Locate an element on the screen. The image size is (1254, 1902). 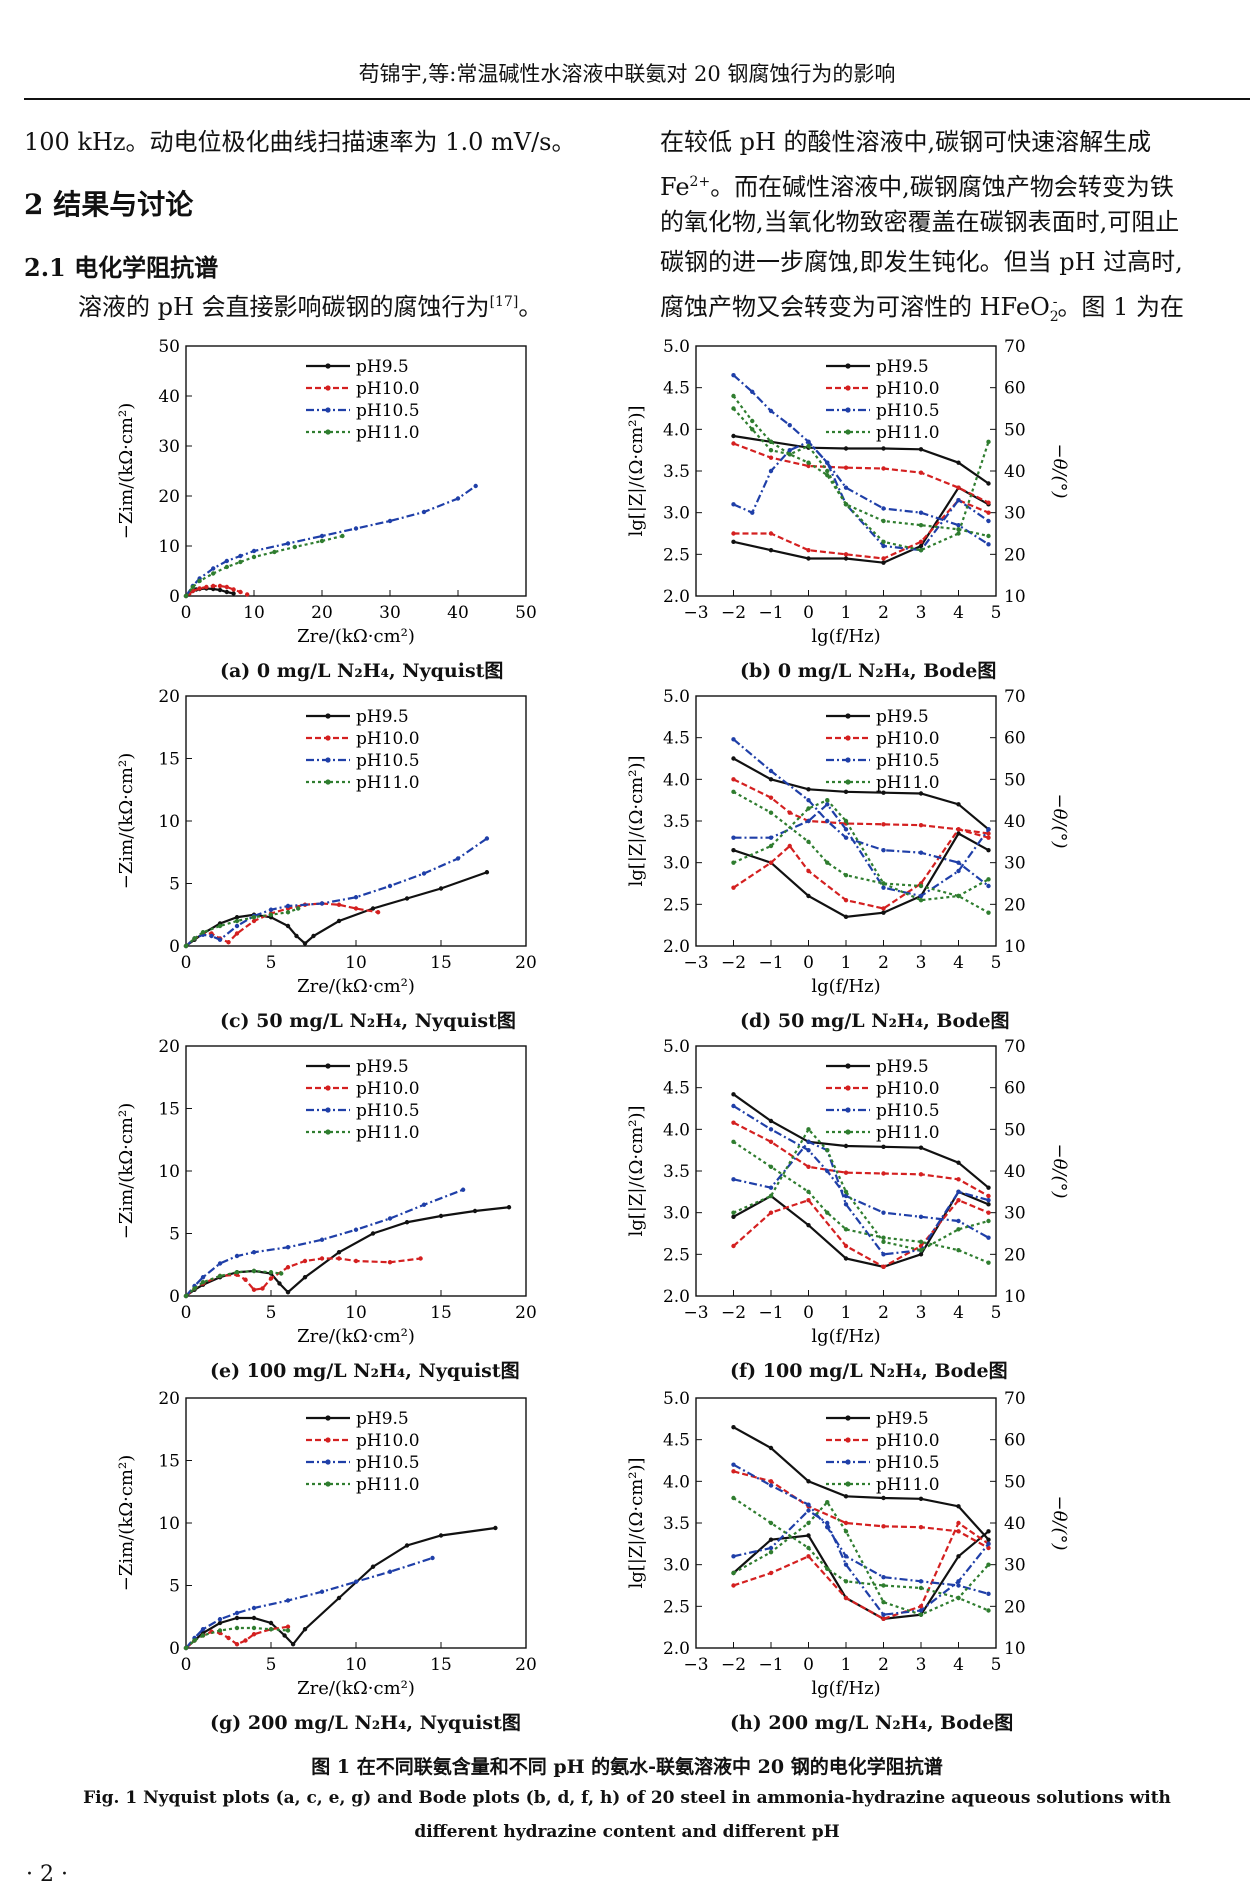
y-tick-label: 4.5 is located at coordinates (676, 1441).